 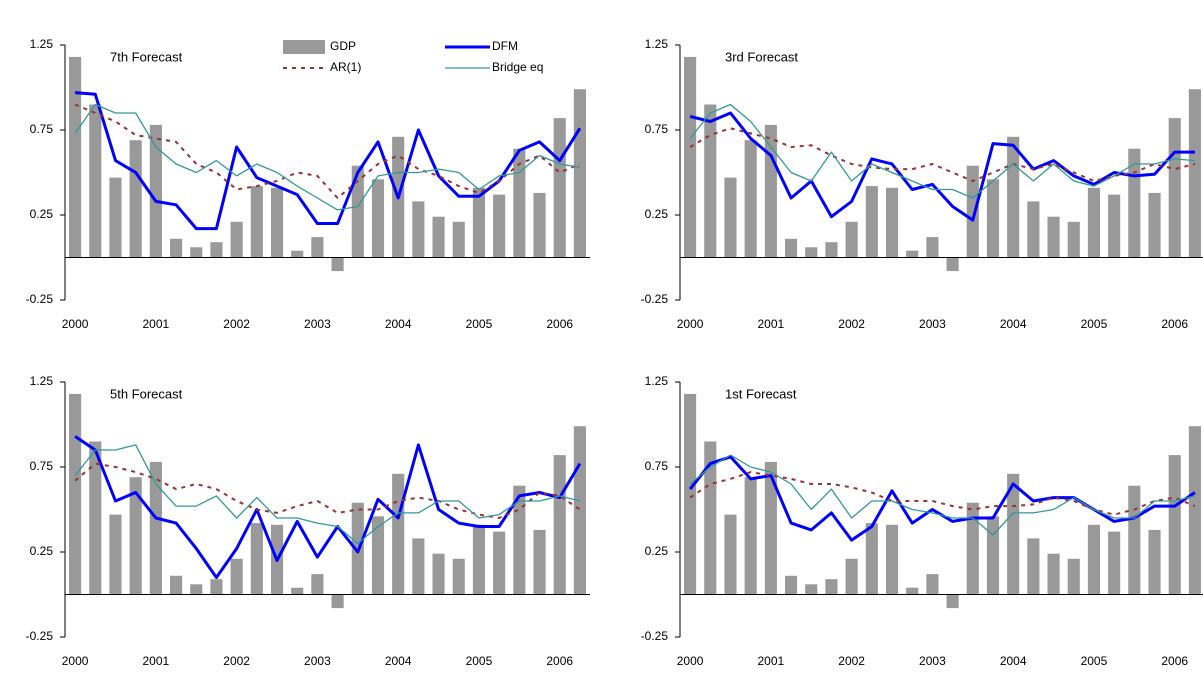 I want to click on legend-label: DFM, so click(x=505, y=46).